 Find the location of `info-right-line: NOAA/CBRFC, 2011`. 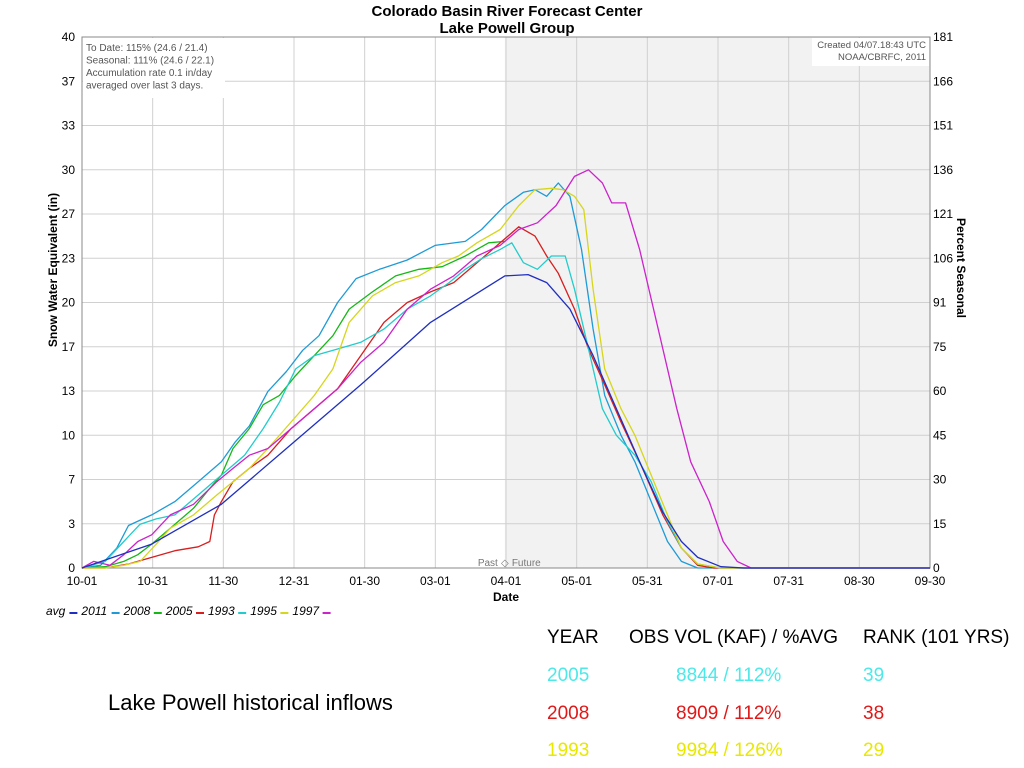

info-right-line: NOAA/CBRFC, 2011 is located at coordinates (882, 57).